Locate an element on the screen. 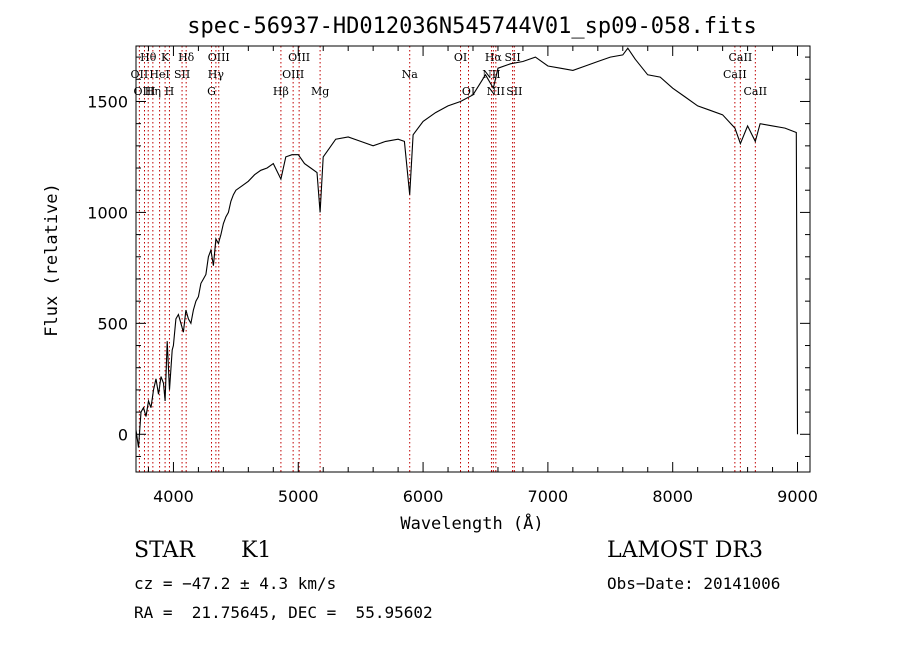 The image size is (900, 649). line-label-0: Hθ is located at coordinates (148, 57).